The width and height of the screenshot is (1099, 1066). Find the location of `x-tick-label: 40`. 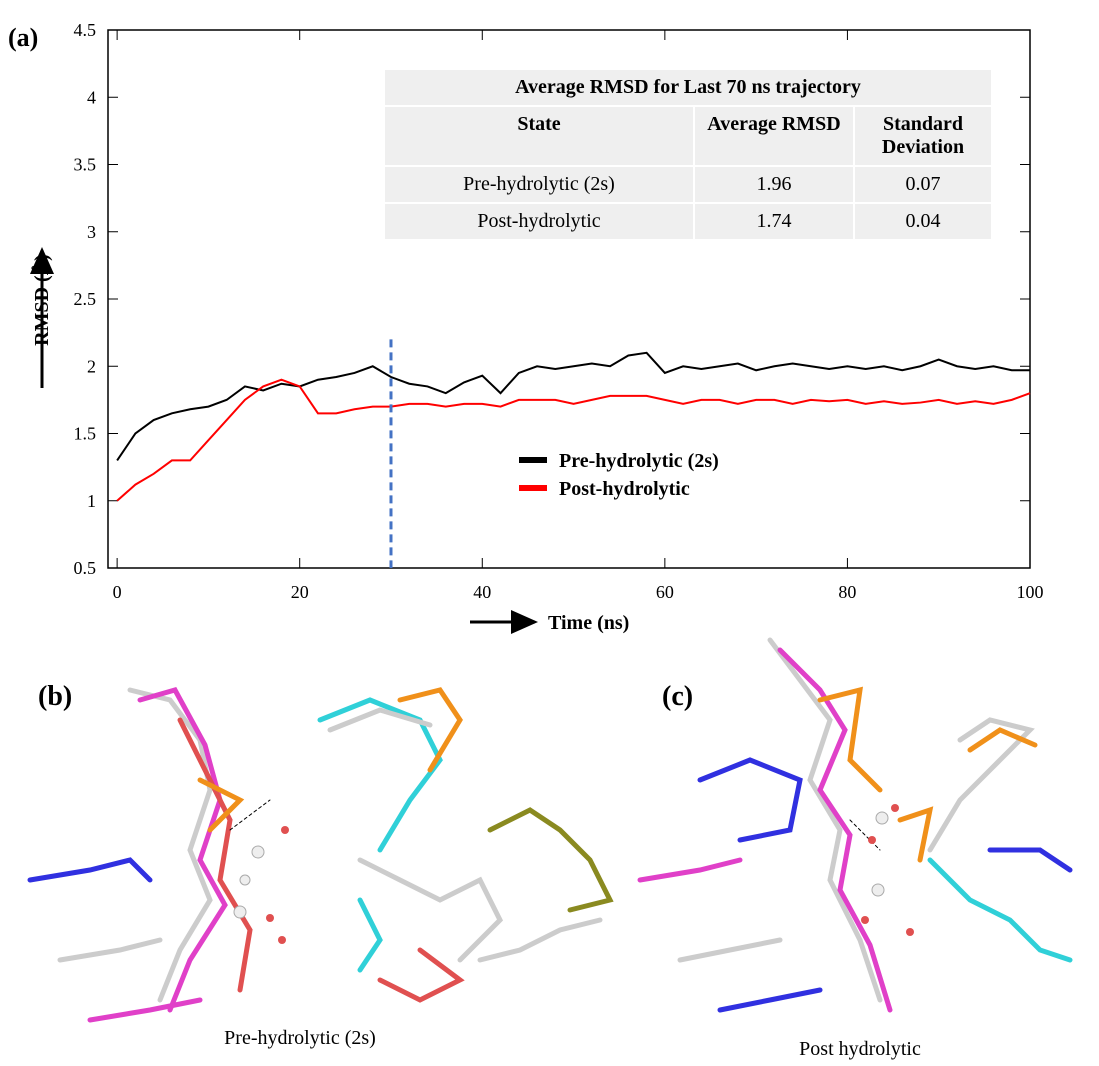

x-tick-label: 40 is located at coordinates (482, 592).